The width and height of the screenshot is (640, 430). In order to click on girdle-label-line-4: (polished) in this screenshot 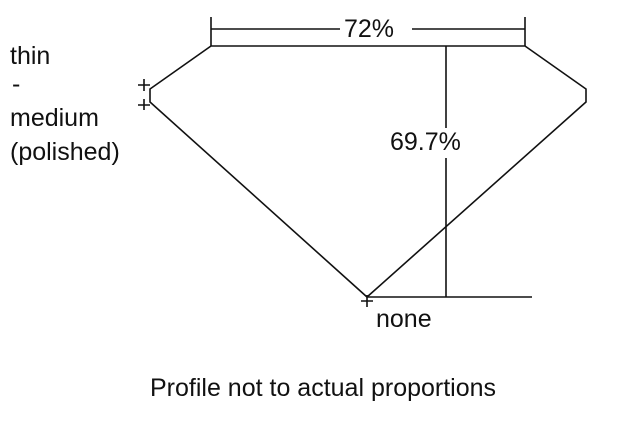, I will do `click(65, 152)`.